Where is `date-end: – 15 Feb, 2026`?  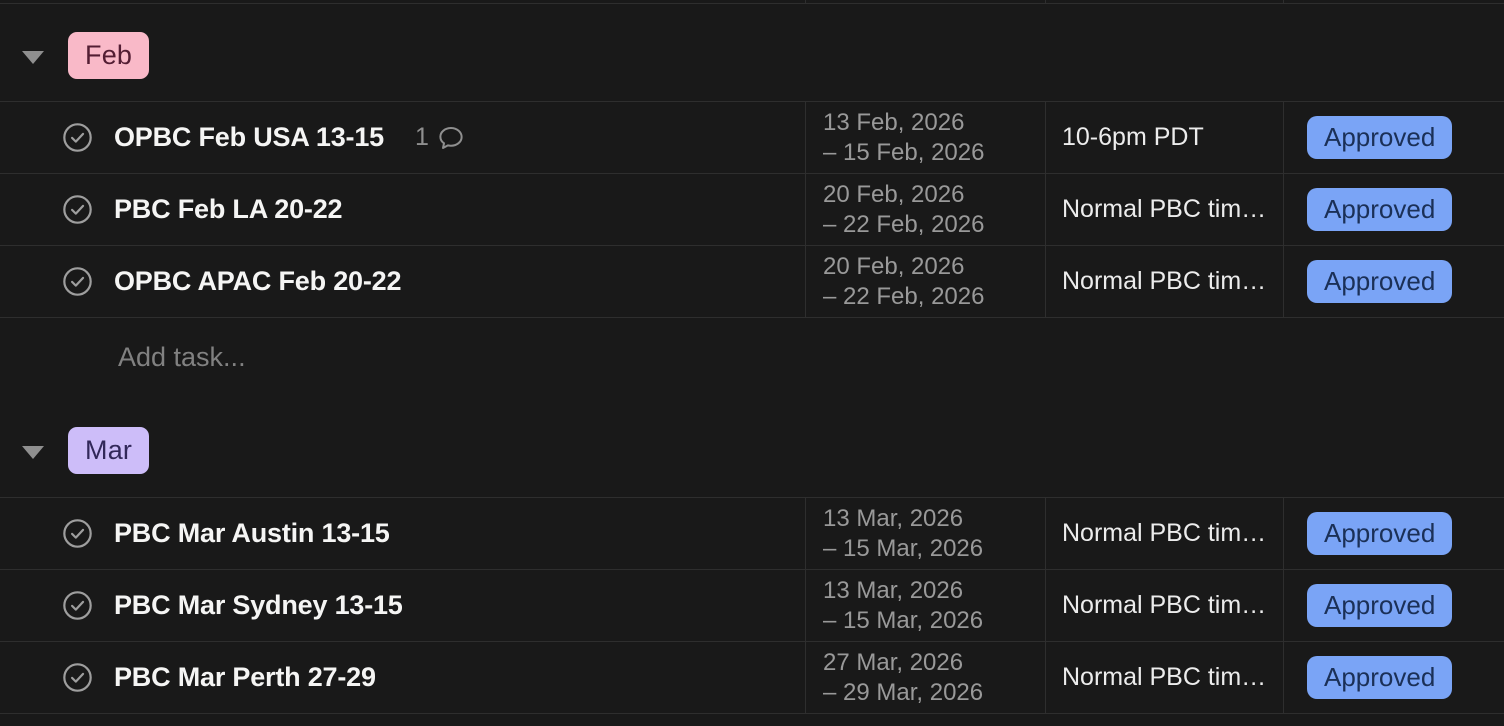
date-end: – 15 Feb, 2026 is located at coordinates (904, 152).